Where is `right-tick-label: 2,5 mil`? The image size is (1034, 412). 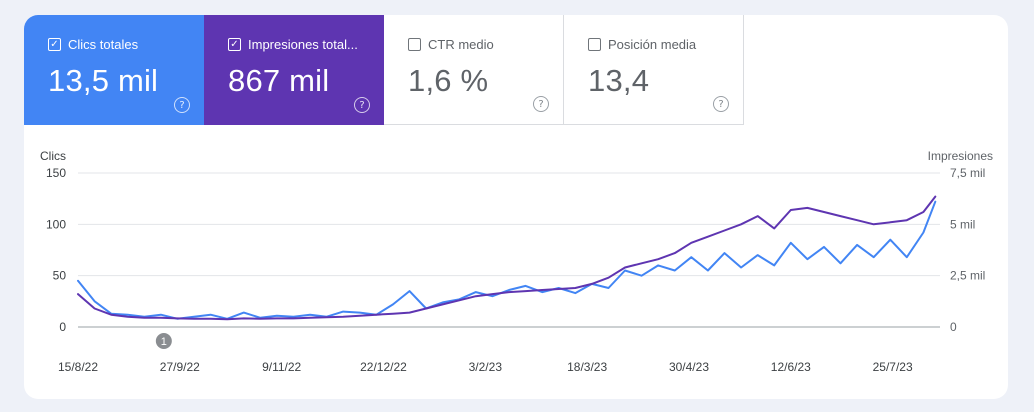 right-tick-label: 2,5 mil is located at coordinates (967, 276).